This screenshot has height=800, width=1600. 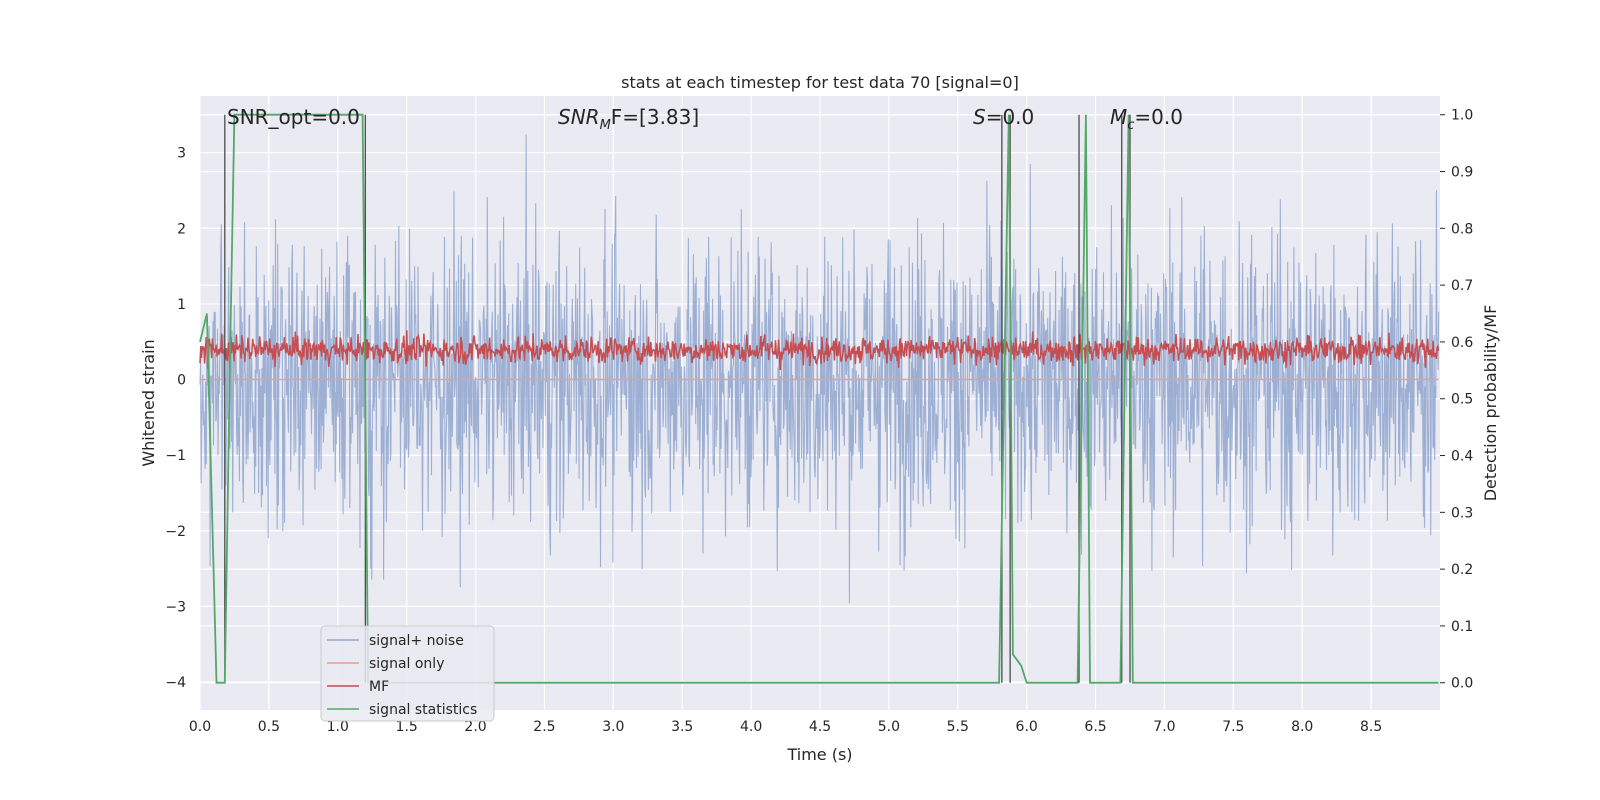 I want to click on annotation-snr-opt: SNR_opt=0.0, so click(x=293, y=117).